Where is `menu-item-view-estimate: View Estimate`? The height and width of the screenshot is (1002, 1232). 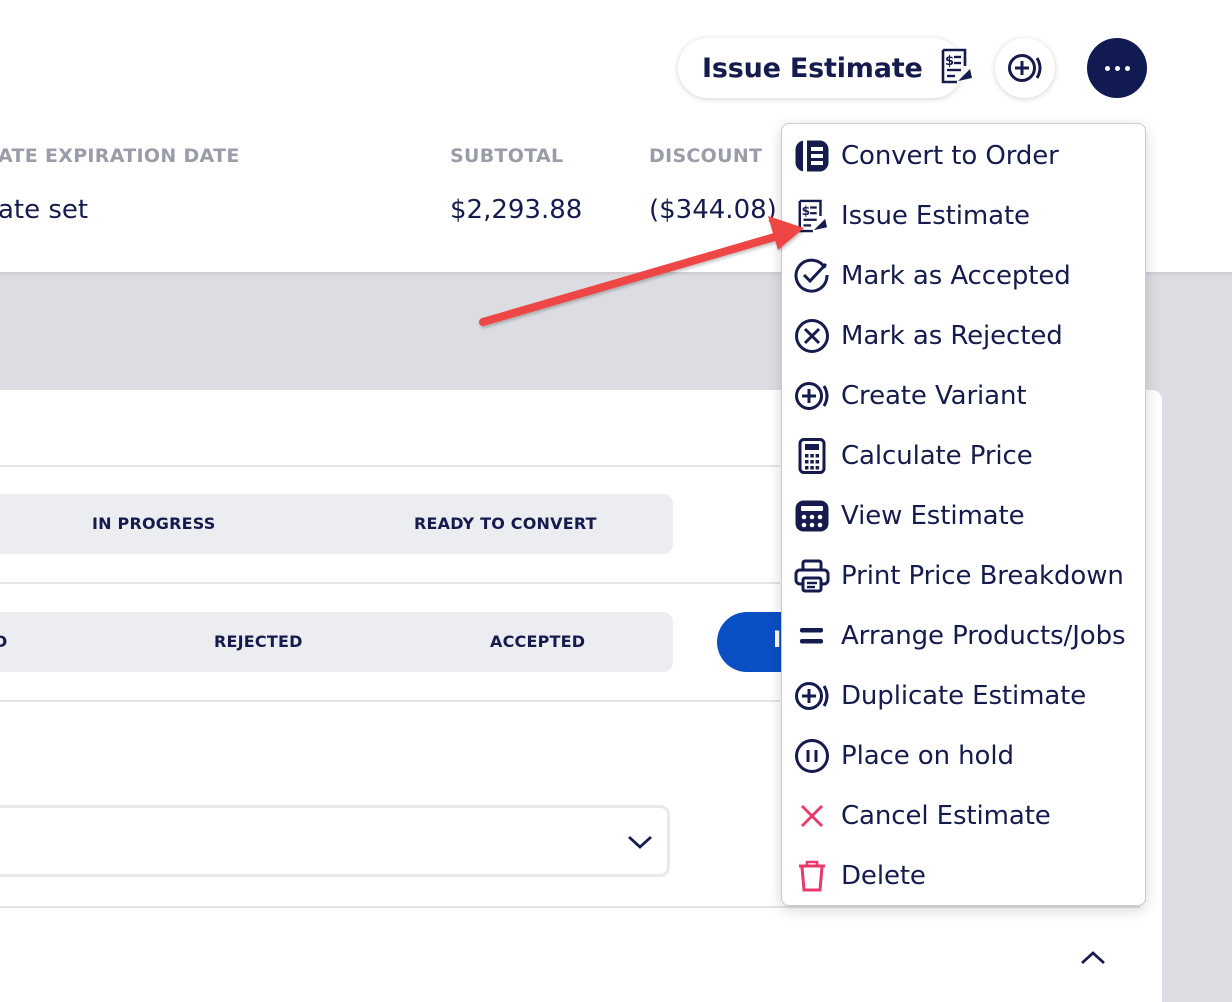
menu-item-view-estimate: View Estimate is located at coordinates (963, 516).